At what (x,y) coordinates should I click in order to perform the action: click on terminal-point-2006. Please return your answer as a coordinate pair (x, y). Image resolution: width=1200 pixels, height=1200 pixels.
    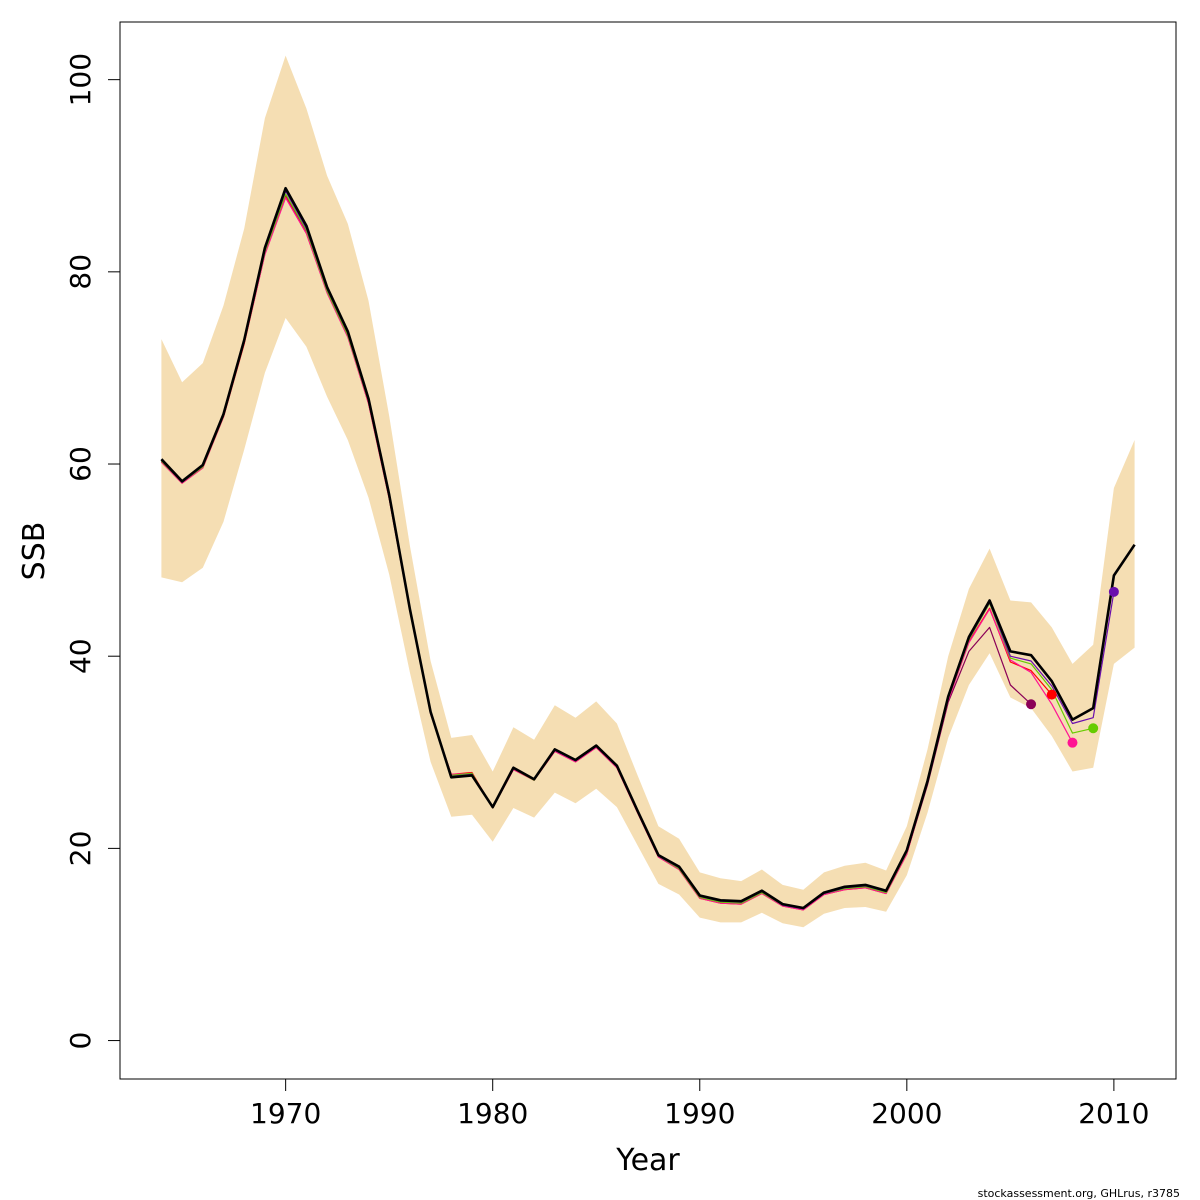
    Looking at the image, I should click on (1031, 704).